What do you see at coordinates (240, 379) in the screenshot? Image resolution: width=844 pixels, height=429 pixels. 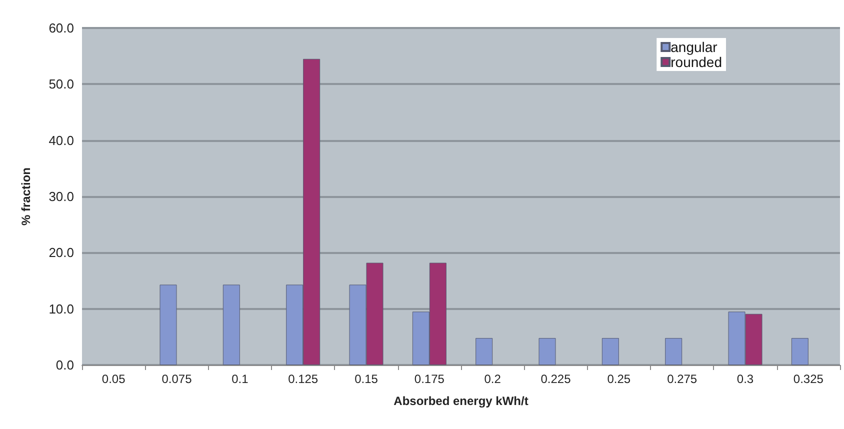 I see `x-tick-label: 0.1` at bounding box center [240, 379].